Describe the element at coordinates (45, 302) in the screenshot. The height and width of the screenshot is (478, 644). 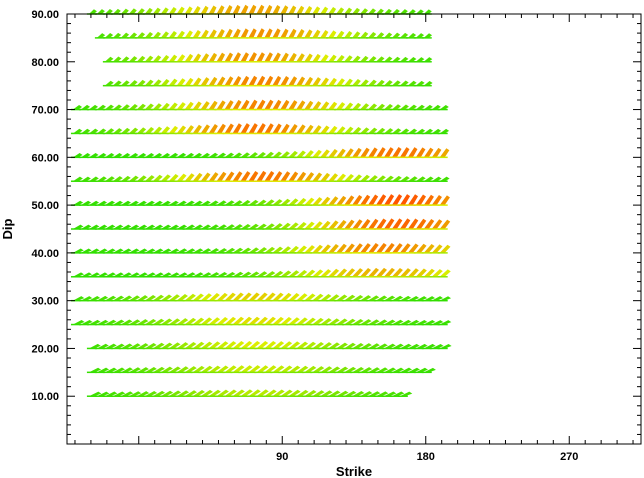
I see `y-tick-label: 30.00` at that location.